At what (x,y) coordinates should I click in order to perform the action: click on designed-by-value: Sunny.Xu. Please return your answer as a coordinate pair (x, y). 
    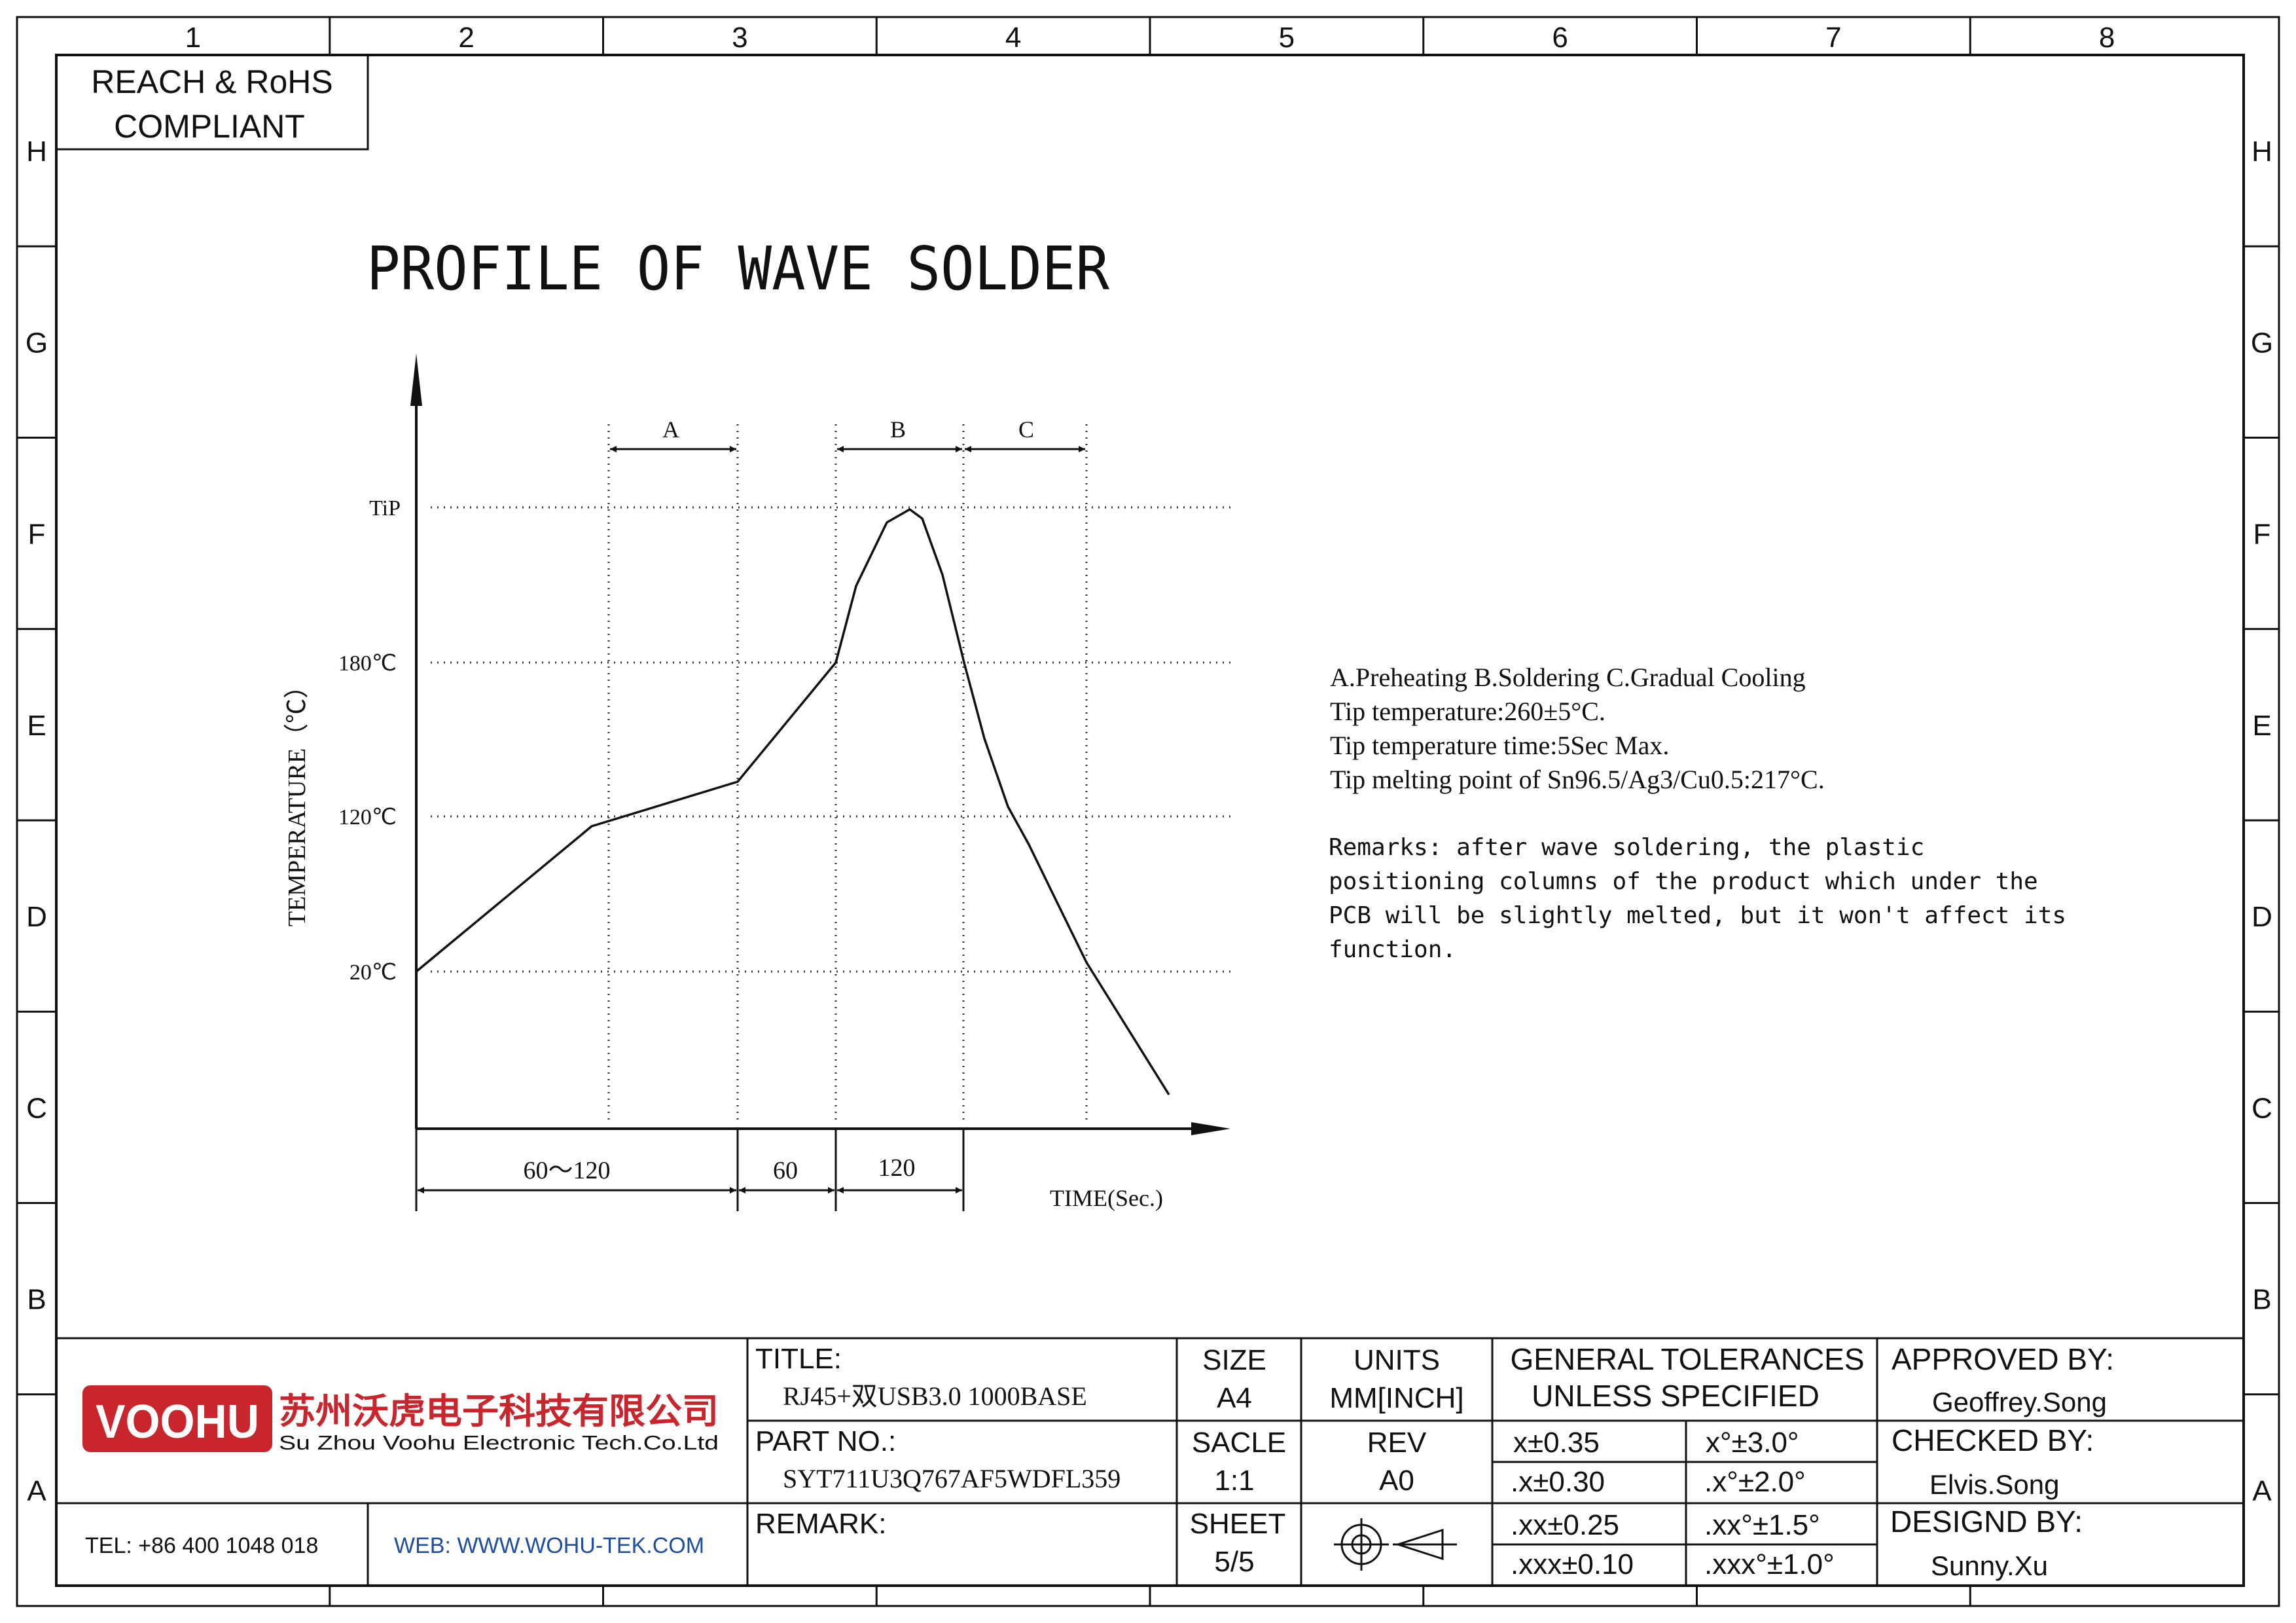
    Looking at the image, I should click on (1989, 1565).